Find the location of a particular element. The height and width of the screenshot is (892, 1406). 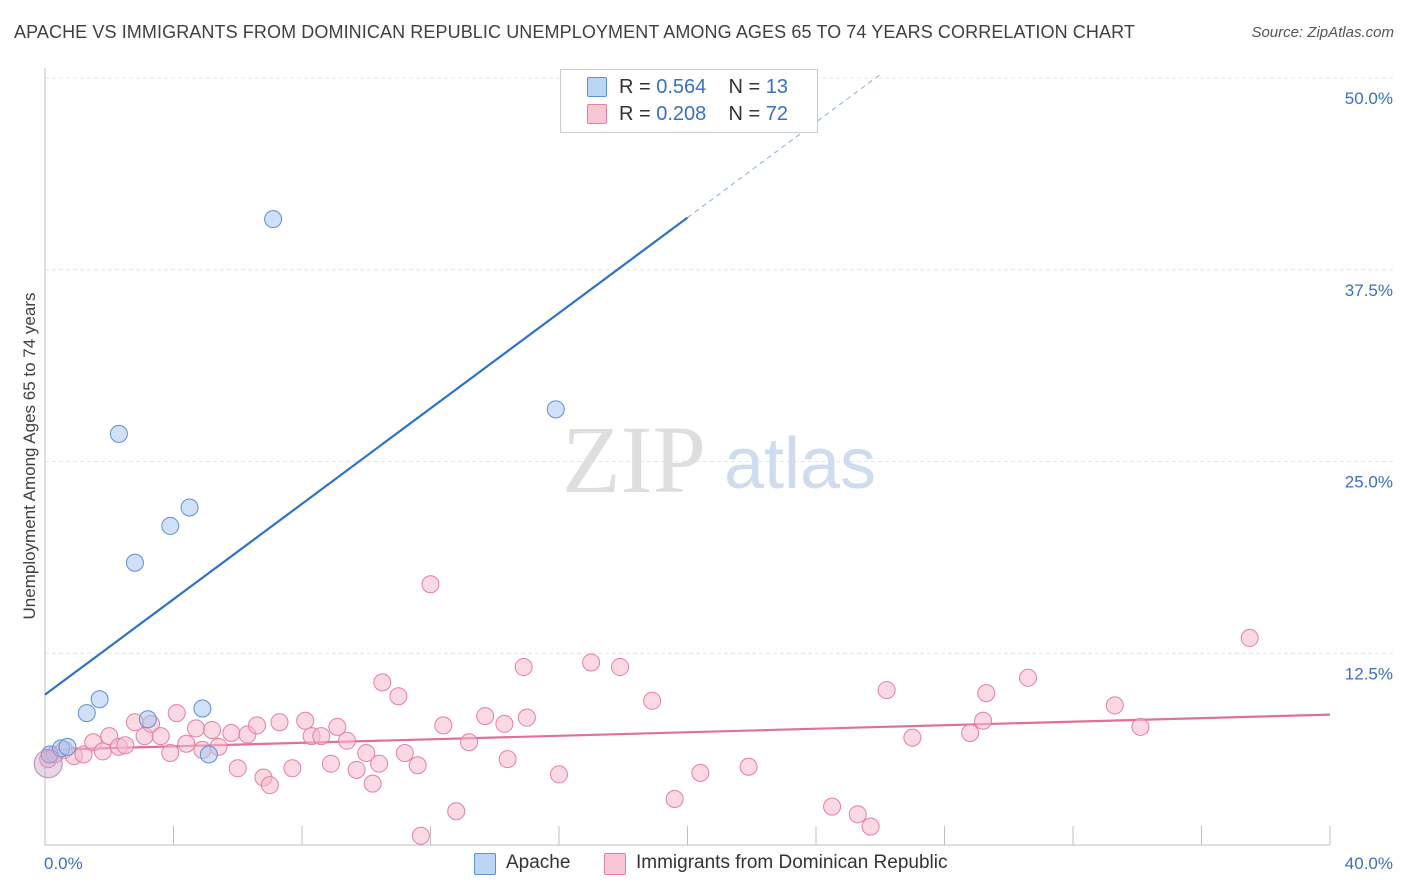

y-tick-label: 50.0% is located at coordinates (1369, 98).